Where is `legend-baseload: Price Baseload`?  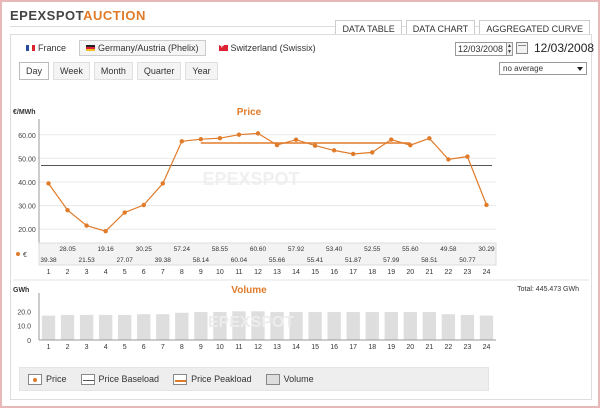
legend-baseload: Price Baseload is located at coordinates (119, 379).